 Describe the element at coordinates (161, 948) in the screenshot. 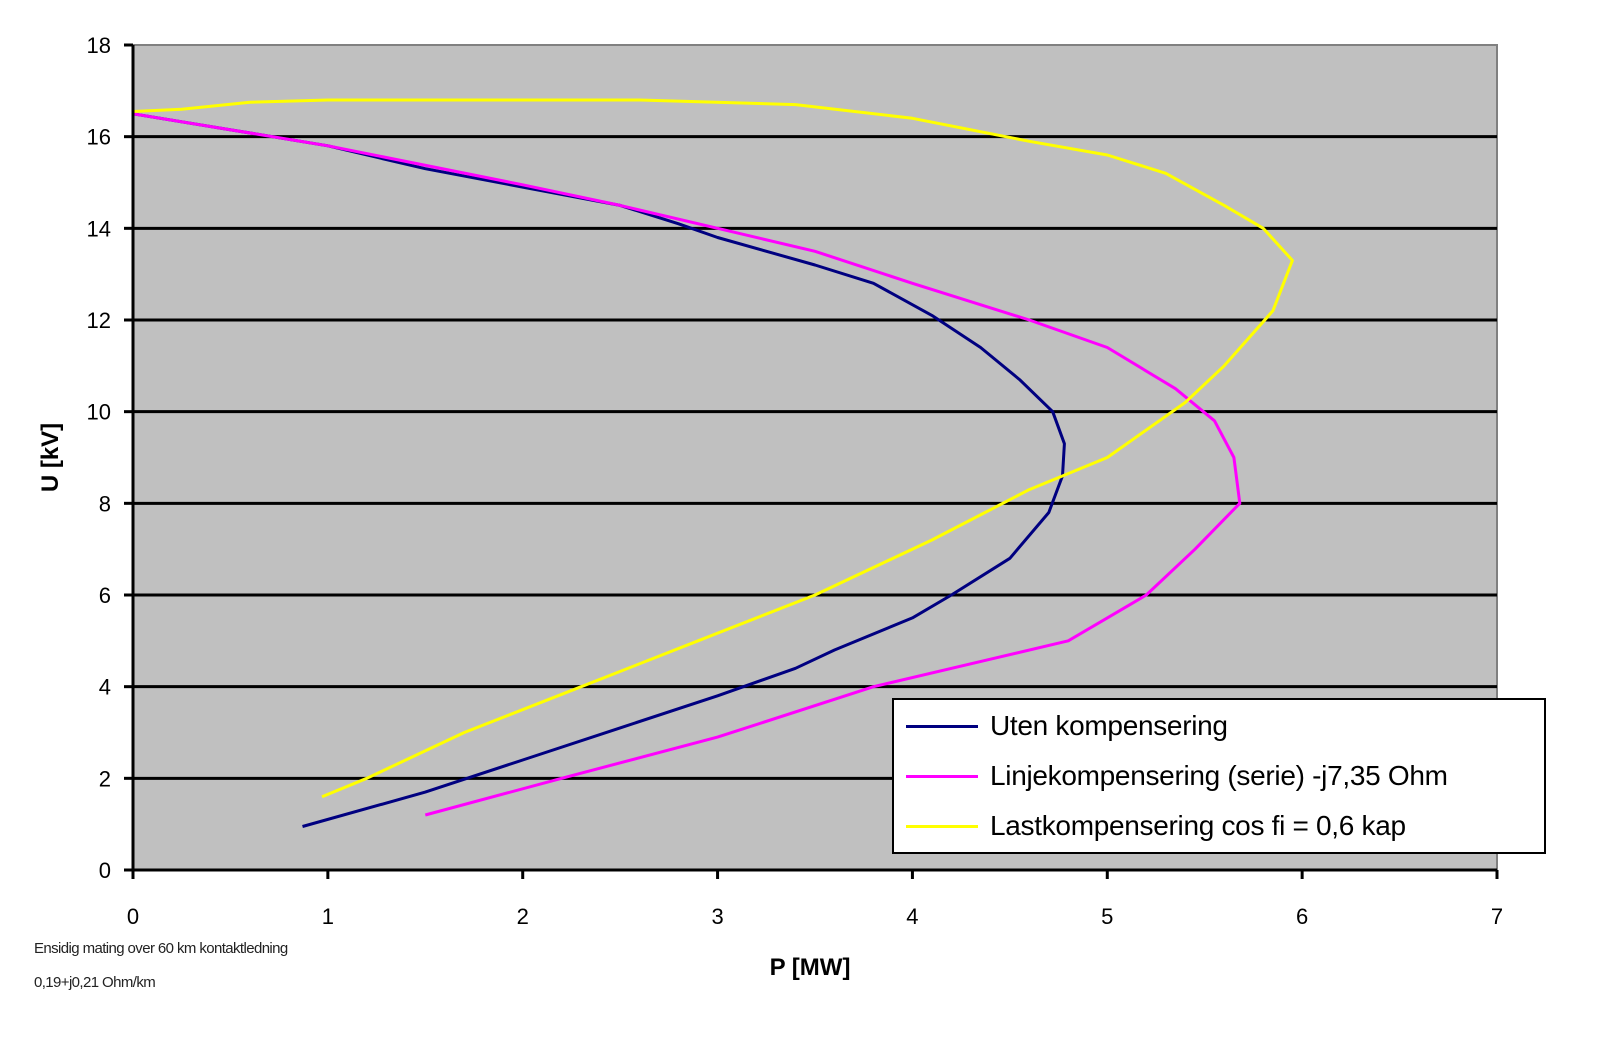

I see `footnote-feeding: Ensidig mating over 60 km kontaktledning` at that location.